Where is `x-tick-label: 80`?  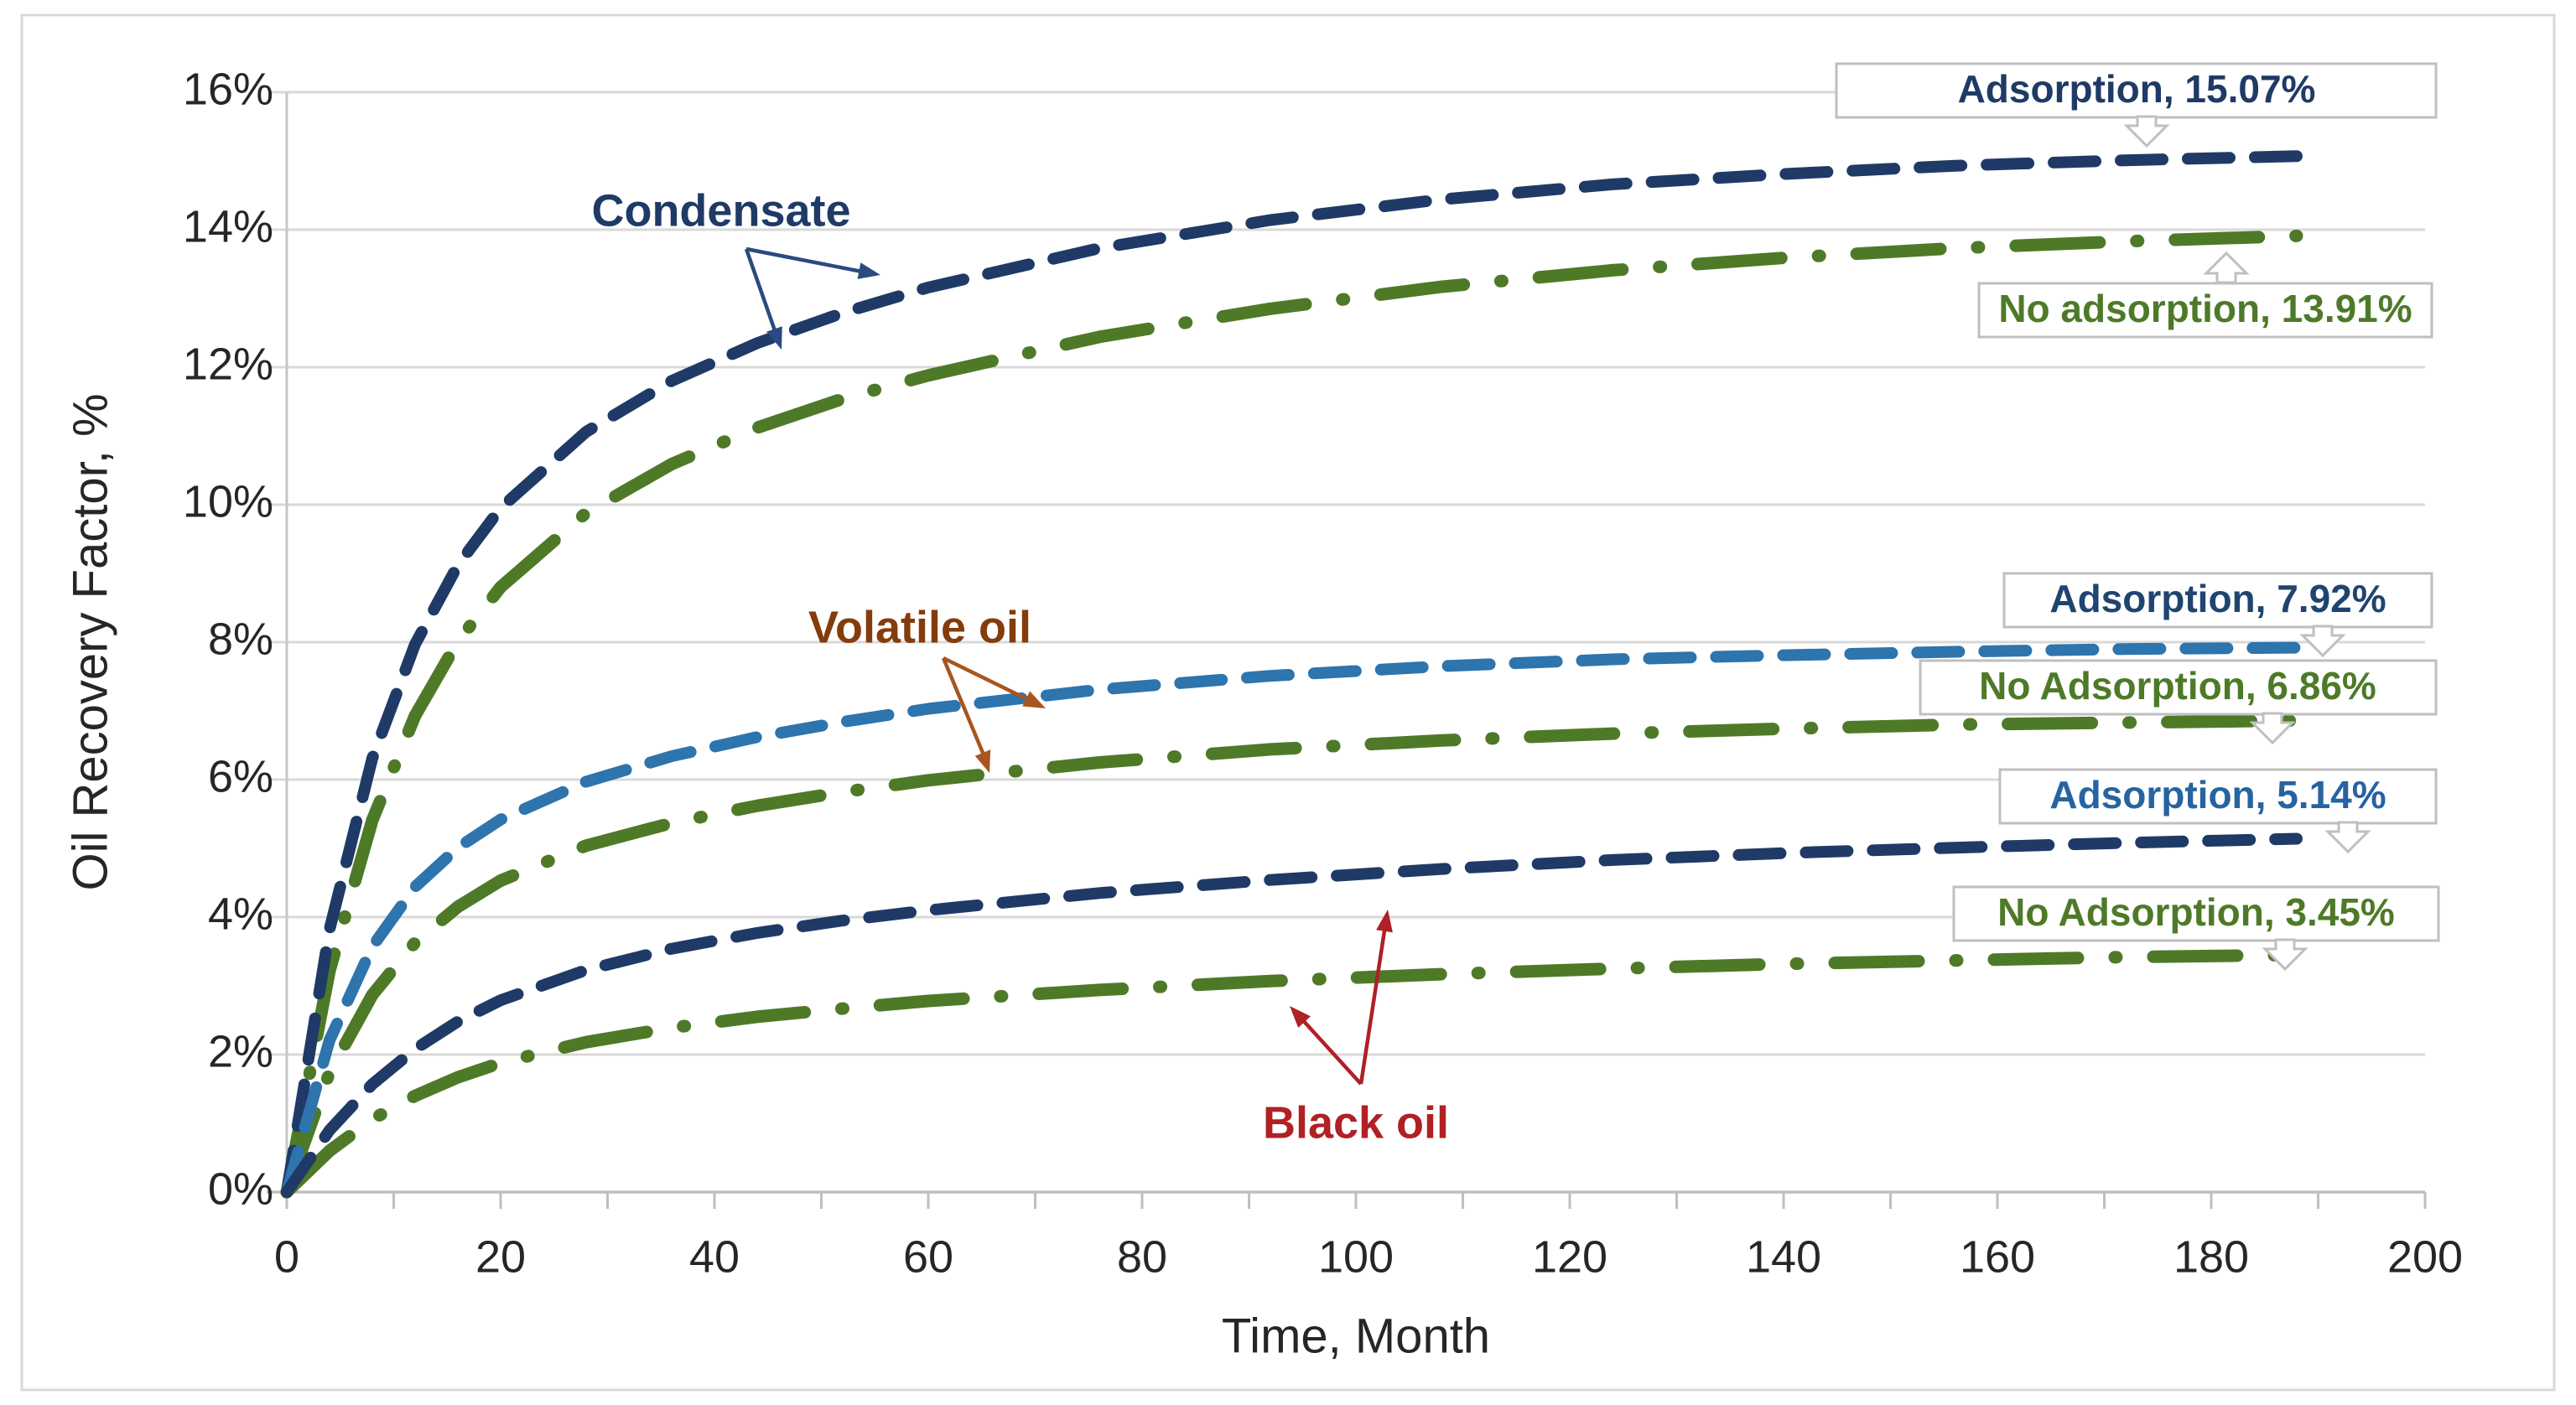 x-tick-label: 80 is located at coordinates (1142, 1256).